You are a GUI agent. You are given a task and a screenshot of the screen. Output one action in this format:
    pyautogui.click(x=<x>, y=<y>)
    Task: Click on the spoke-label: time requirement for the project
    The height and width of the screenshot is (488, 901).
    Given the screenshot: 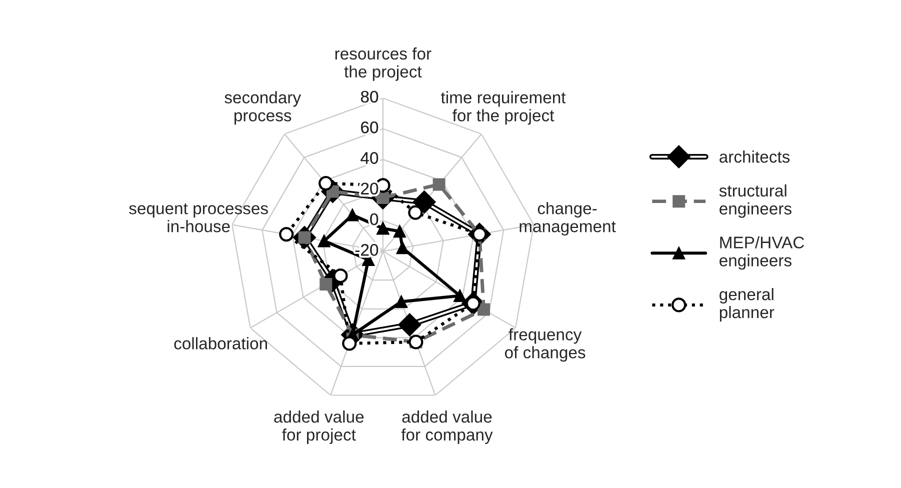 What is the action you would take?
    pyautogui.click(x=503, y=108)
    